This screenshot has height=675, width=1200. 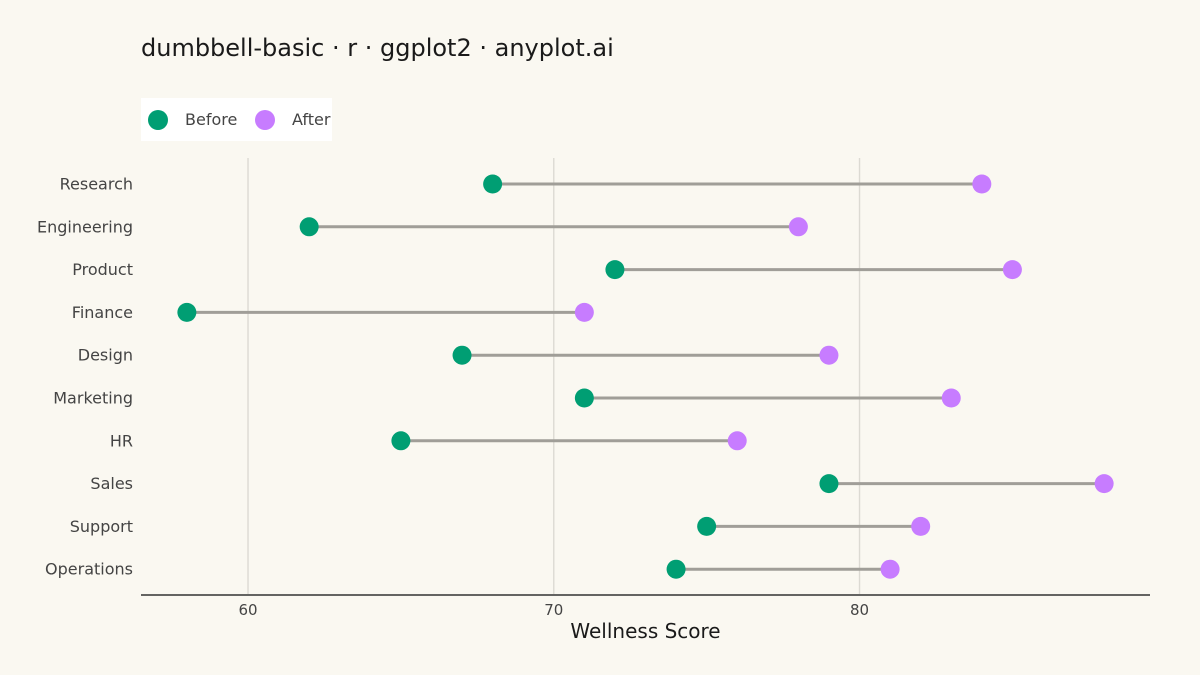 What do you see at coordinates (676, 569) in the screenshot?
I see `point-before-operations` at bounding box center [676, 569].